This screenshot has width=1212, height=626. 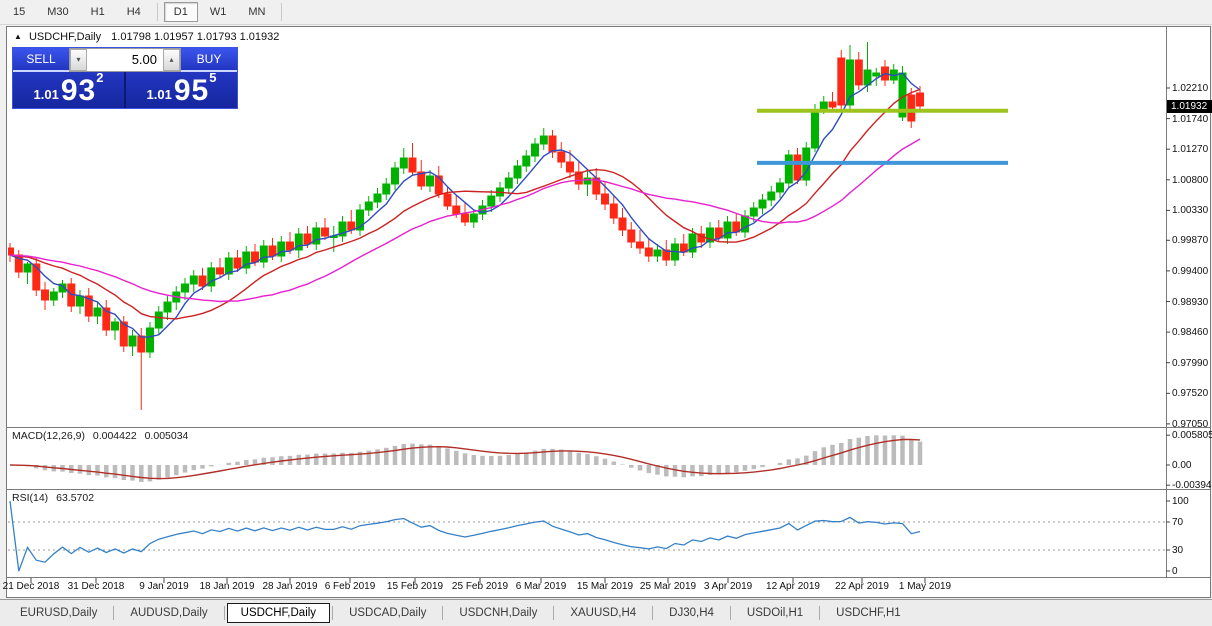 What do you see at coordinates (793, 586) in the screenshot?
I see `date-axis-label: 12 Apr 2019` at bounding box center [793, 586].